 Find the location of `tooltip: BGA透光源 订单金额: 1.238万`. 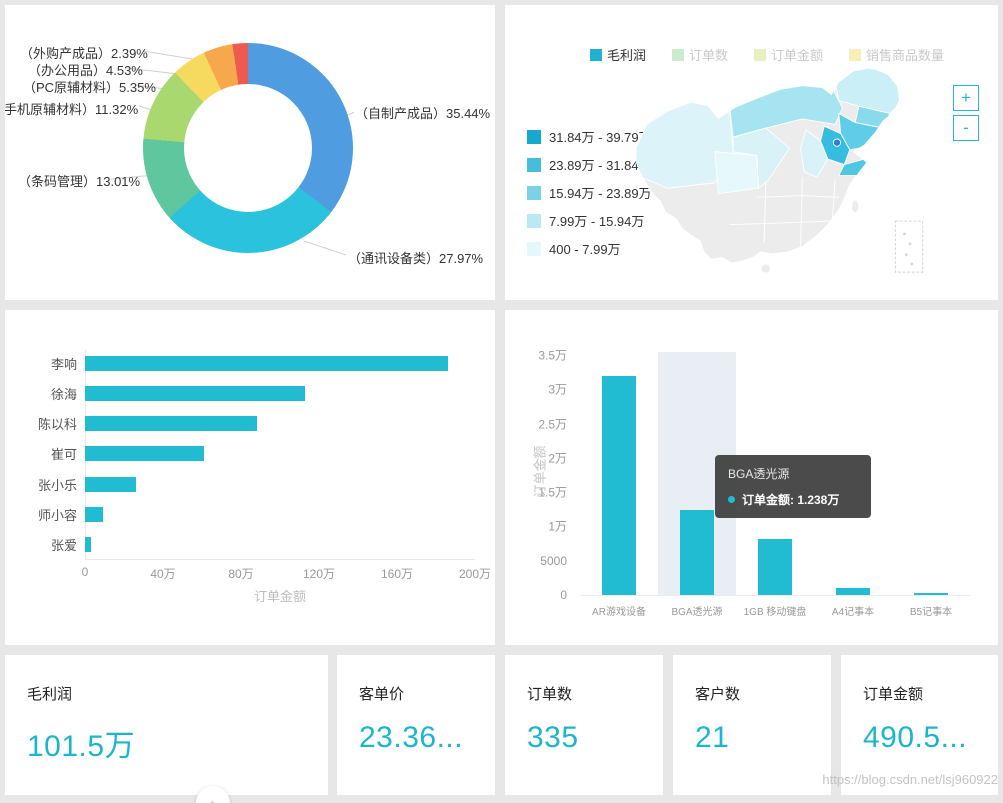

tooltip: BGA透光源 订单金额: 1.238万 is located at coordinates (793, 486).